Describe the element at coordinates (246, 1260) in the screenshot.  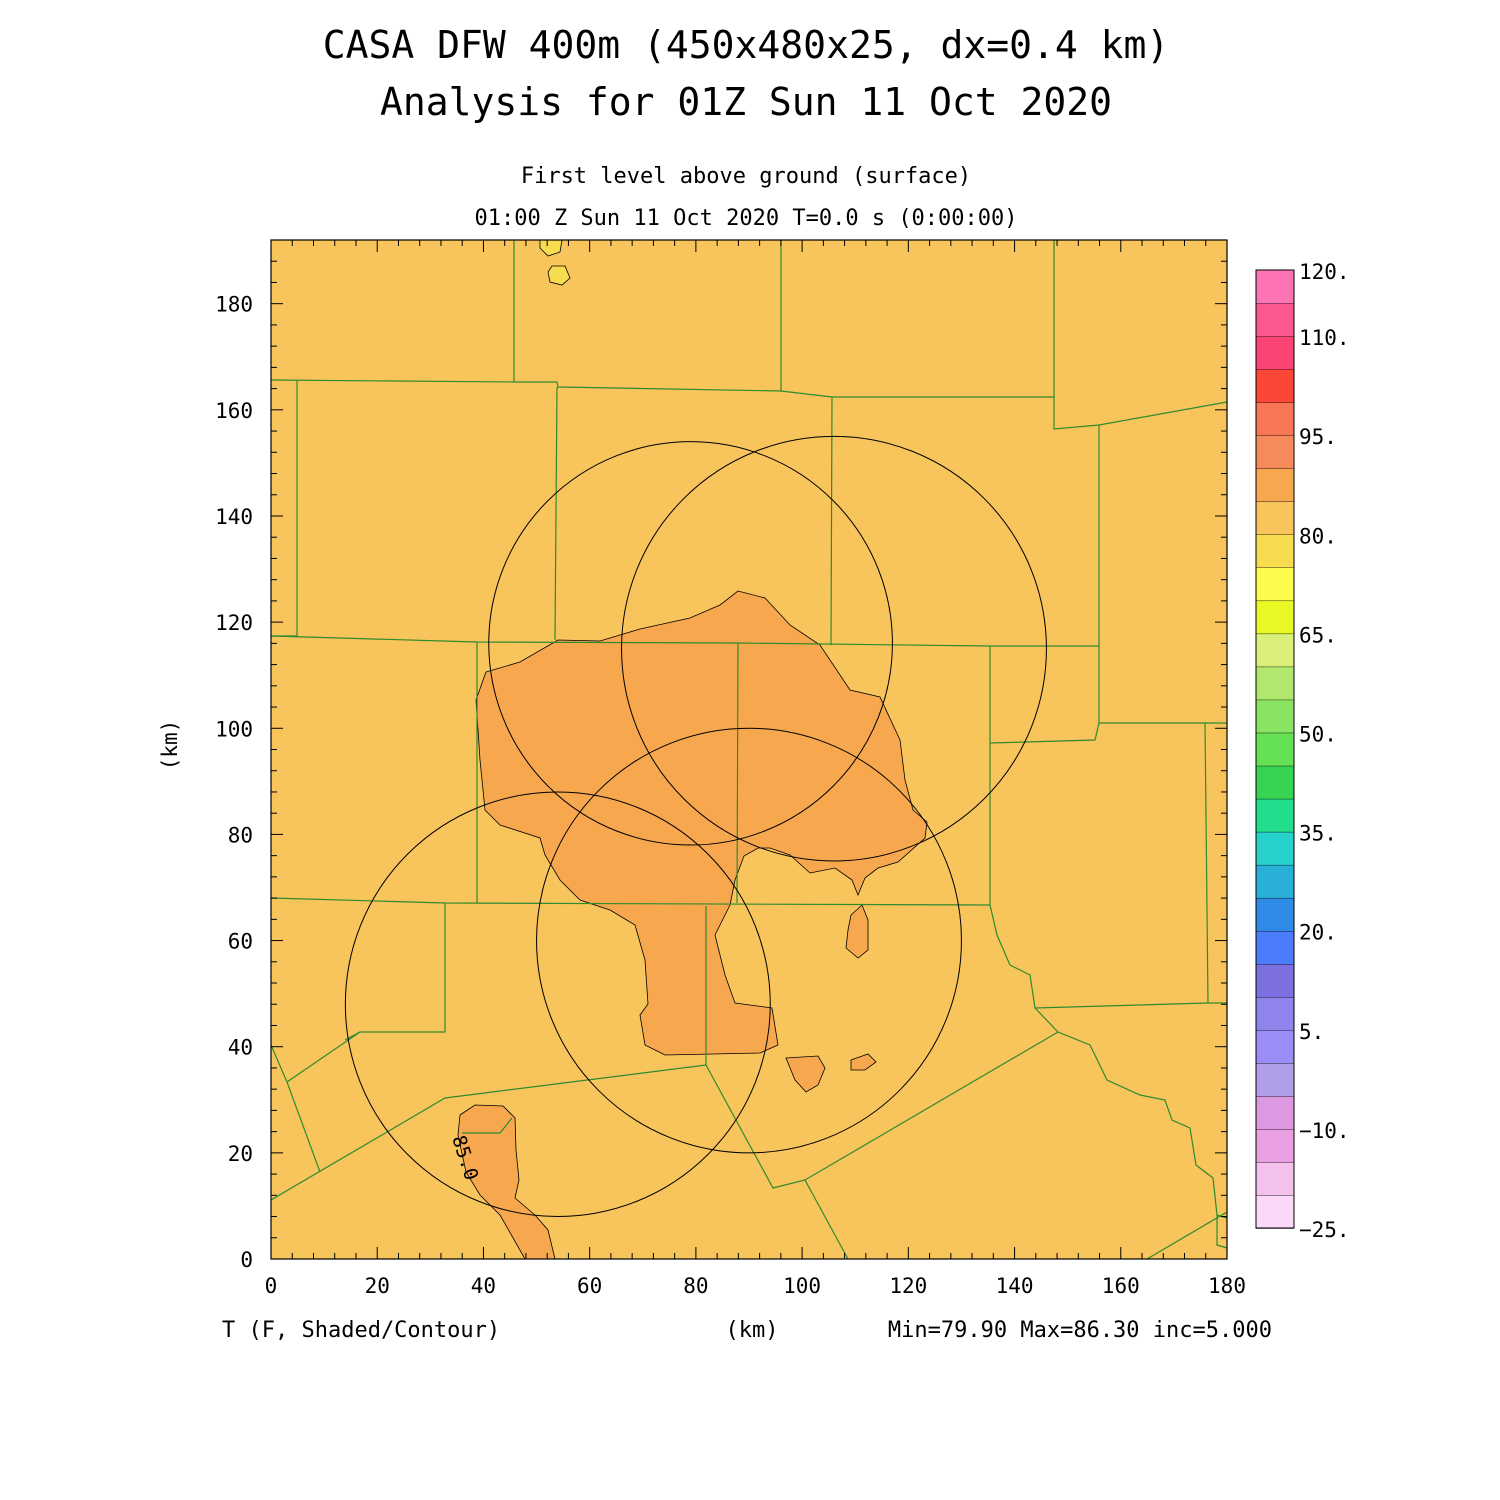
I see `y-tick-label: 0` at that location.